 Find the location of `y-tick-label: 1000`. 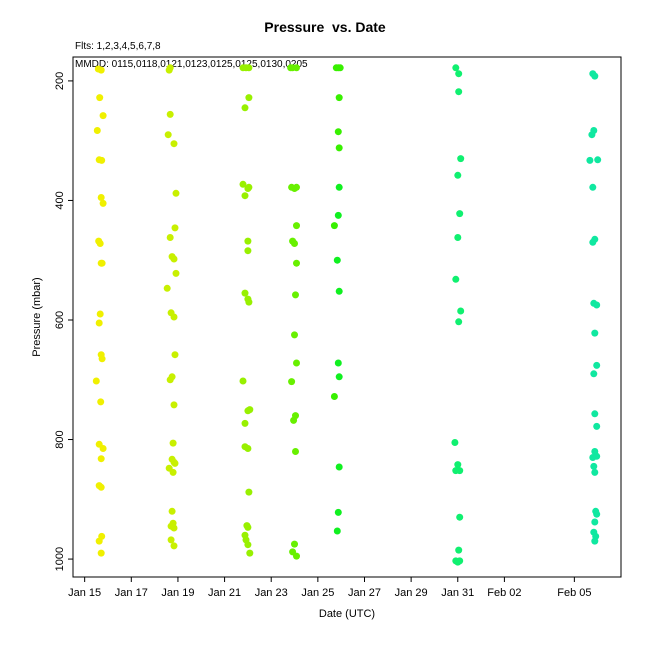

y-tick-label: 1000 is located at coordinates (60, 559).